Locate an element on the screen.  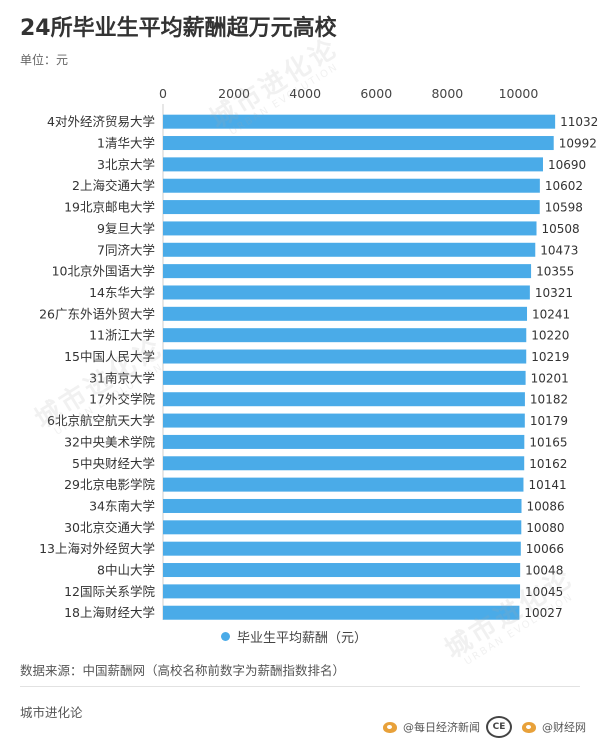
category-label: 31南京大学 is located at coordinates (122, 377).